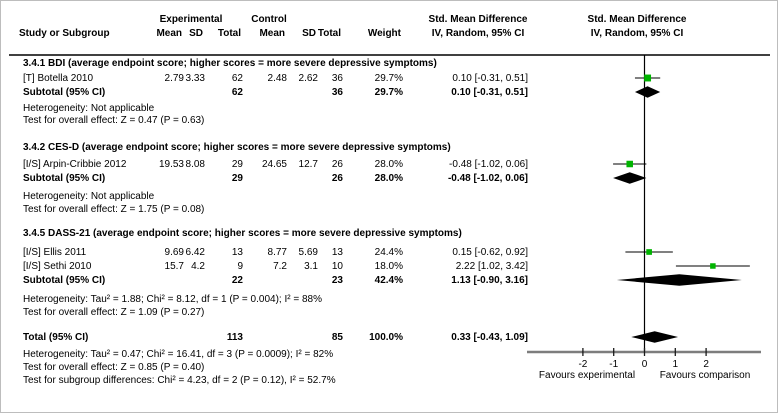 The image size is (778, 413). Describe the element at coordinates (491, 266) in the screenshot. I see `cell-smd-ci: 2.22 [1.02, 3.42]` at that location.